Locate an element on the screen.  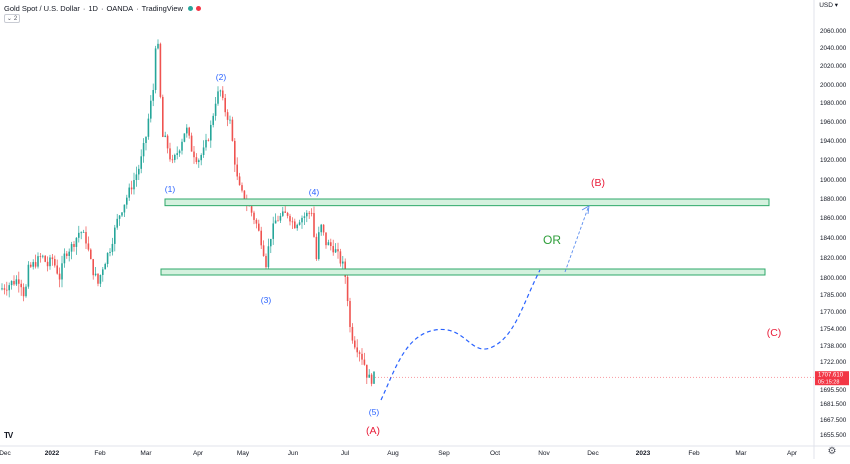
wave-label-4: (4) is located at coordinates (314, 192).